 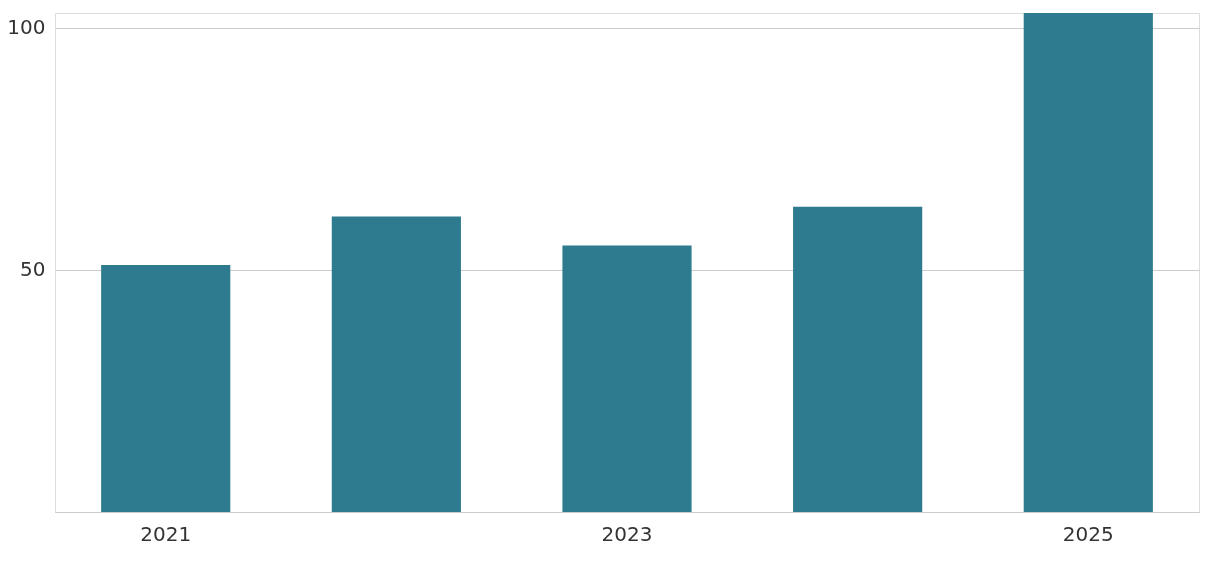 I want to click on x-tick-label: 2023, so click(x=627, y=533).